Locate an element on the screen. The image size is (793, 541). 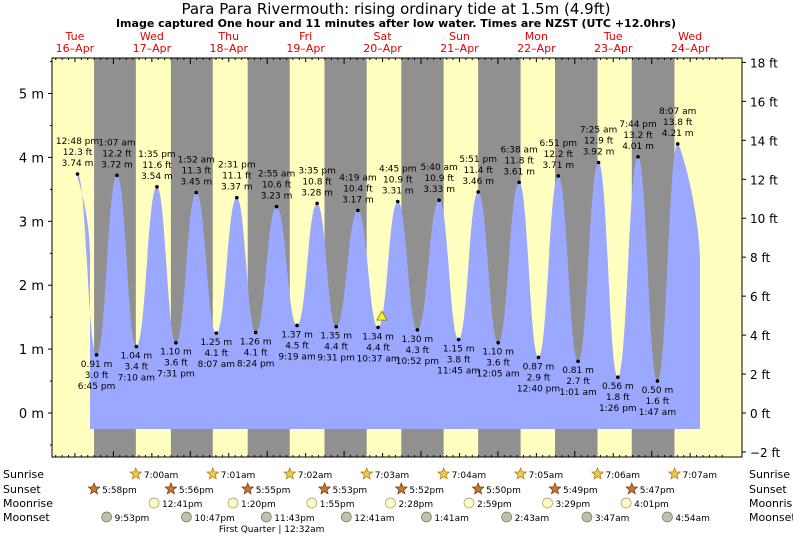
high-tide-metres: 3.45 m is located at coordinates (196, 183).